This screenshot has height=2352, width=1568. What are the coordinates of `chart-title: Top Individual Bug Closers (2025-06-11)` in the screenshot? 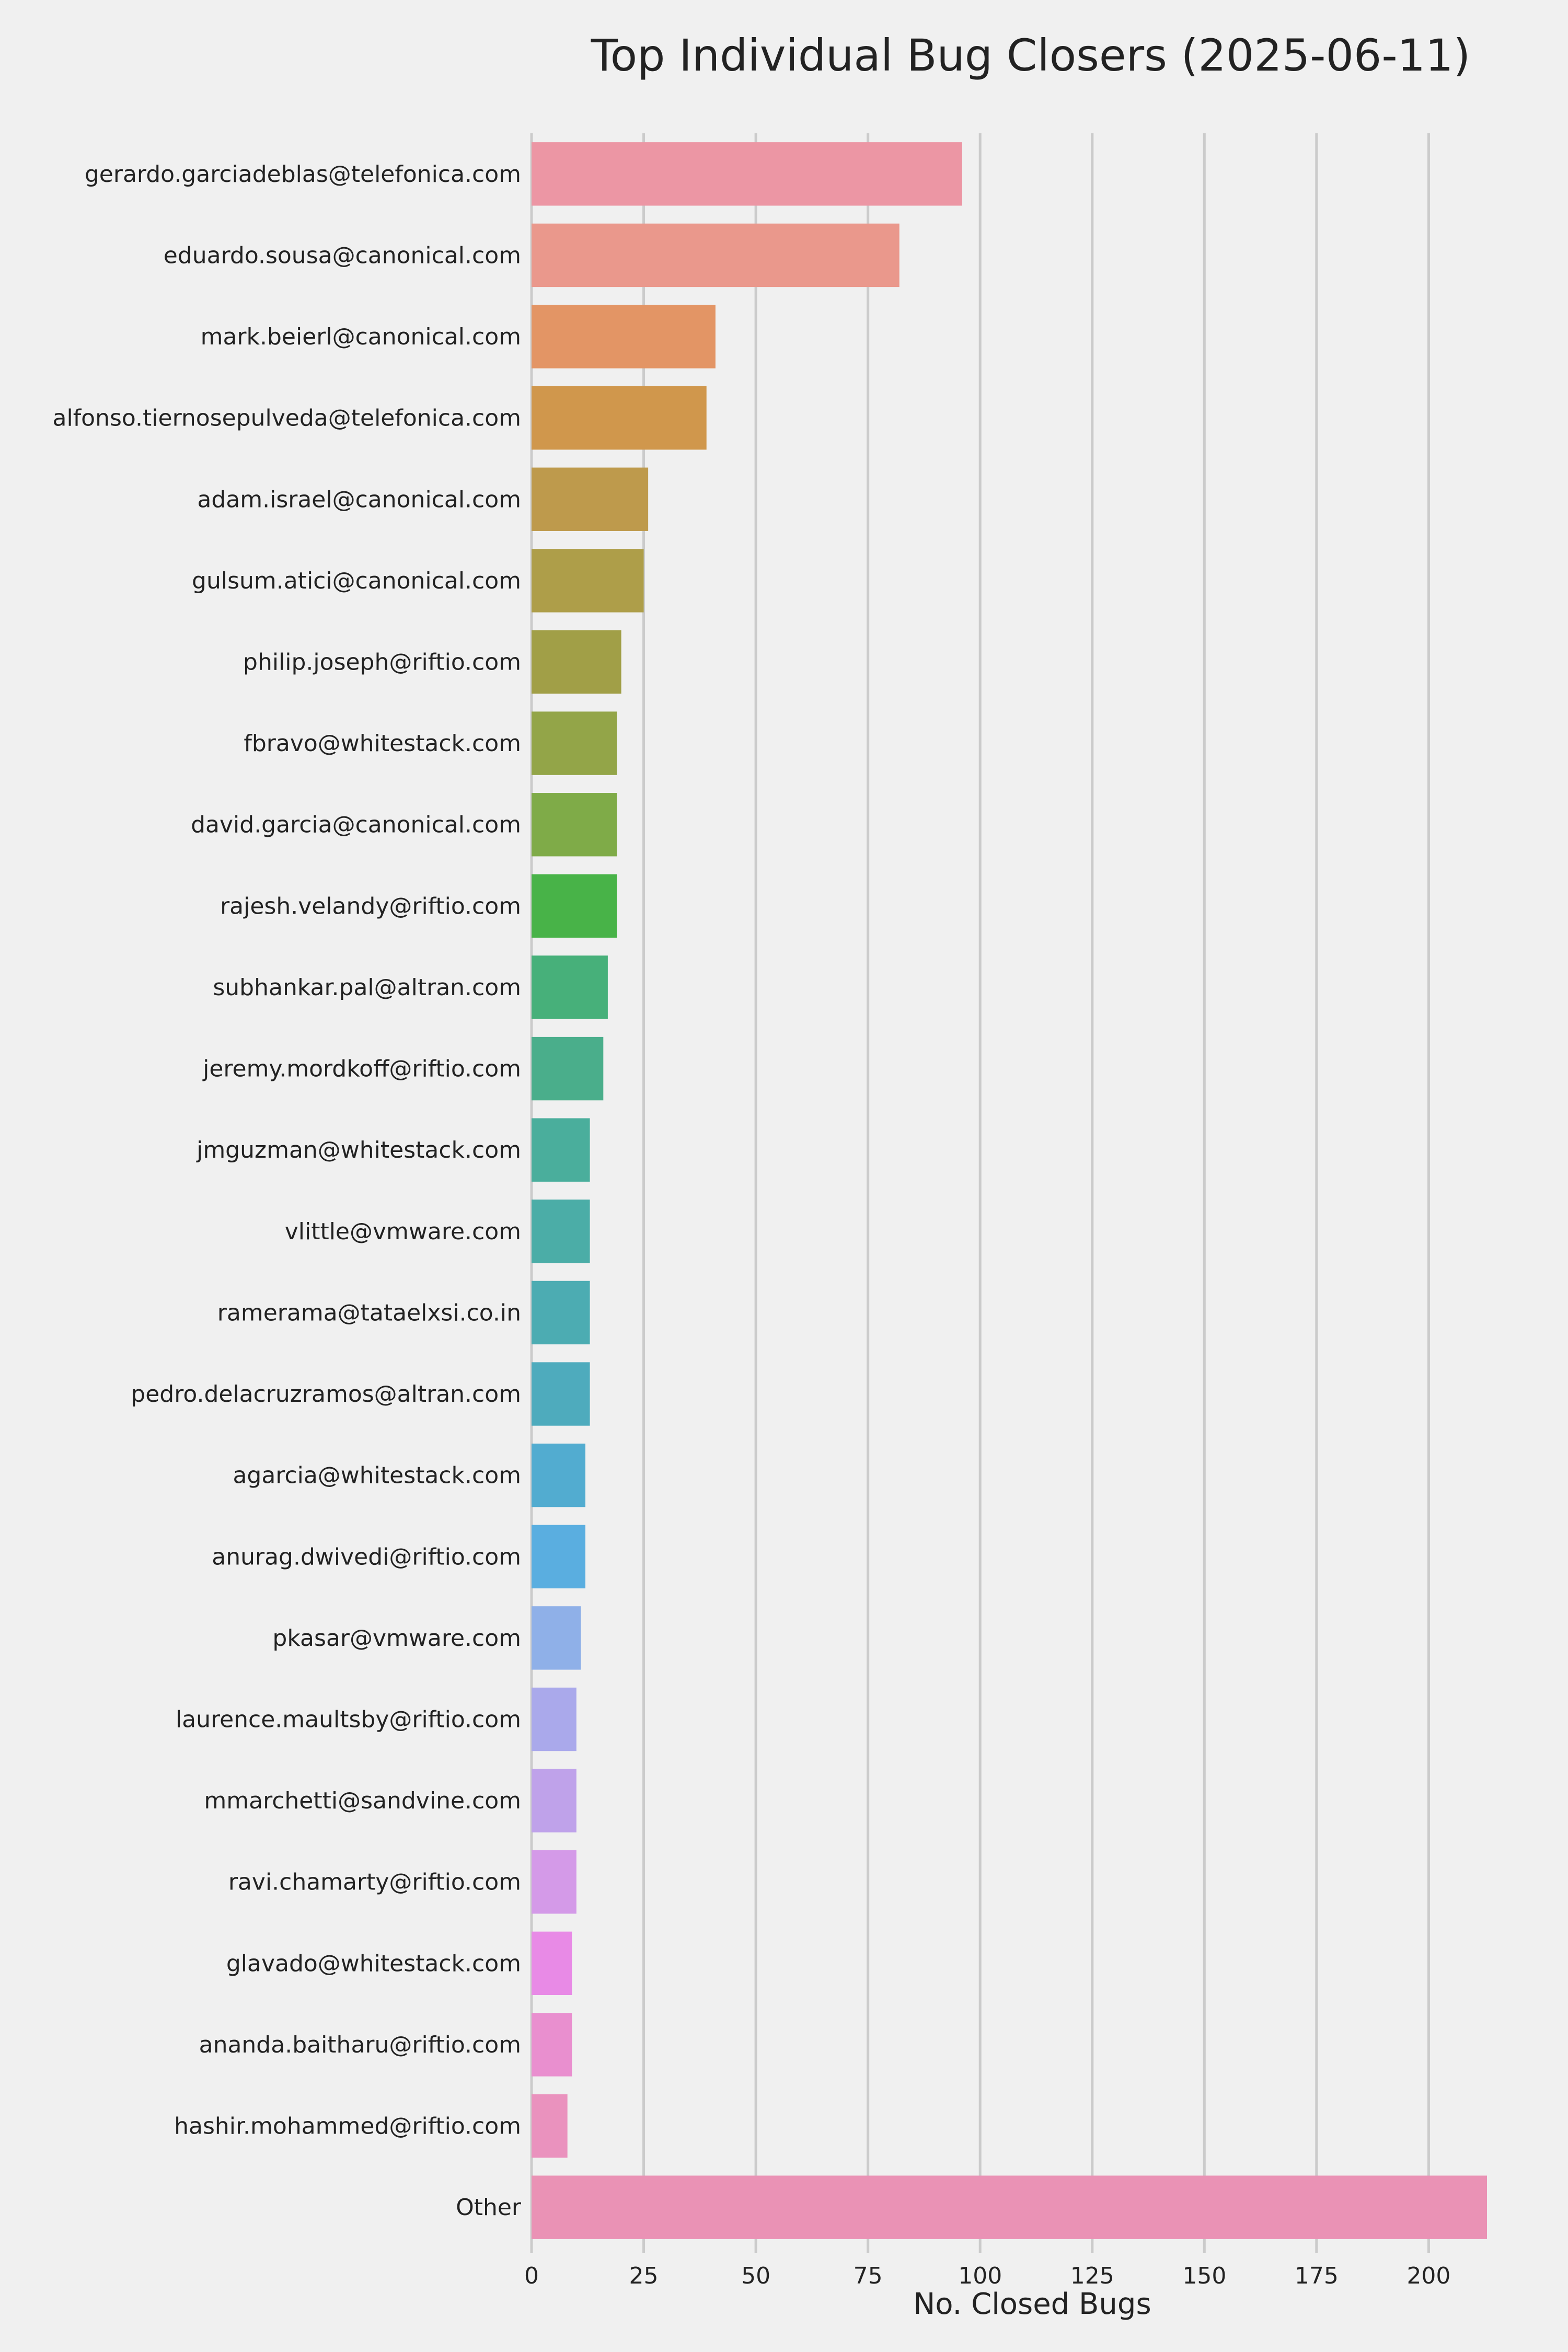 It's located at (1031, 55).